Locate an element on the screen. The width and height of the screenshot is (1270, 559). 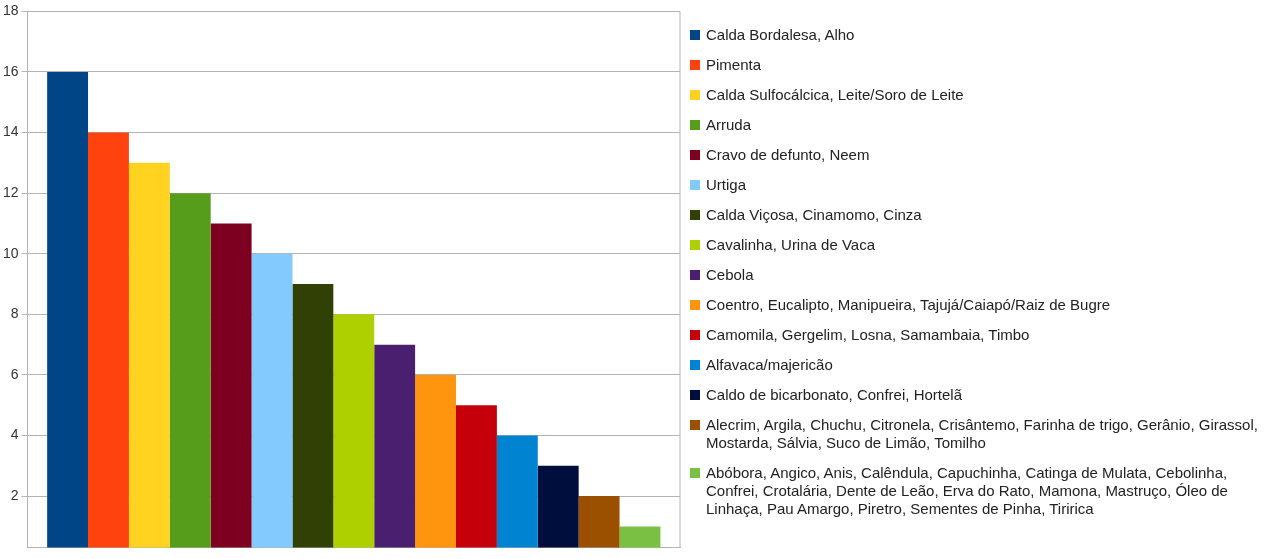
legend-label: Arruda is located at coordinates (729, 125).